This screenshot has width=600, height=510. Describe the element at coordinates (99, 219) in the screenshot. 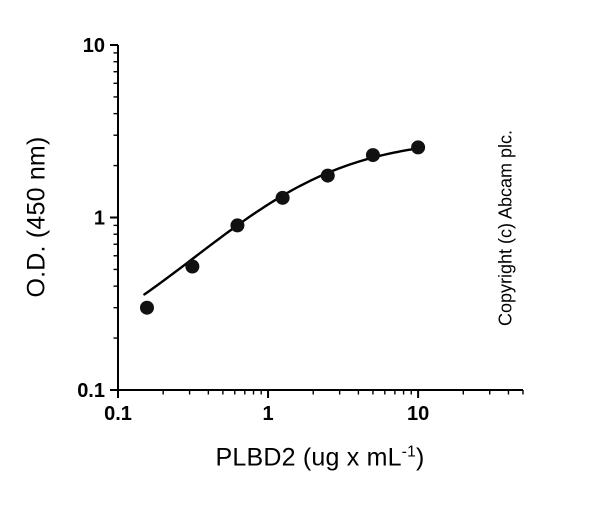

I see `y-tick-label: 1` at that location.